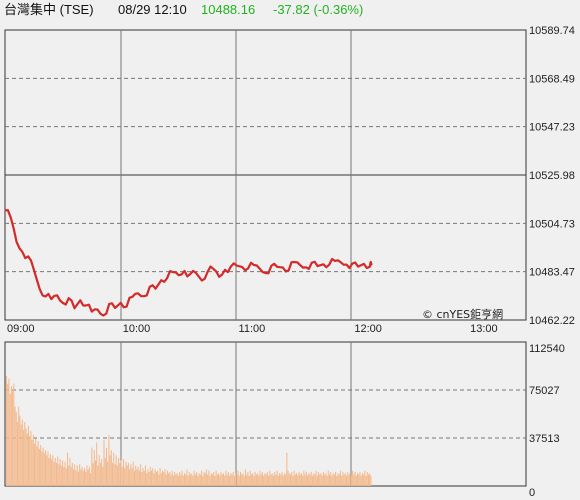 The width and height of the screenshot is (580, 500). I want to click on price-y-tick-label: 10483.47, so click(552, 273).